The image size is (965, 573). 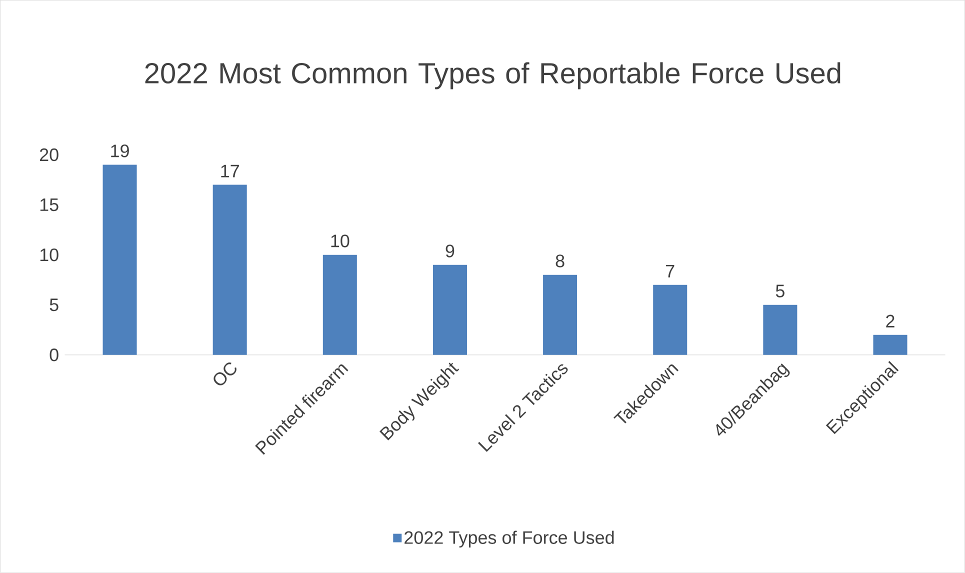 What do you see at coordinates (492, 76) in the screenshot?
I see `chart-title: 2022 Most Common Types of Reportable Force Used` at bounding box center [492, 76].